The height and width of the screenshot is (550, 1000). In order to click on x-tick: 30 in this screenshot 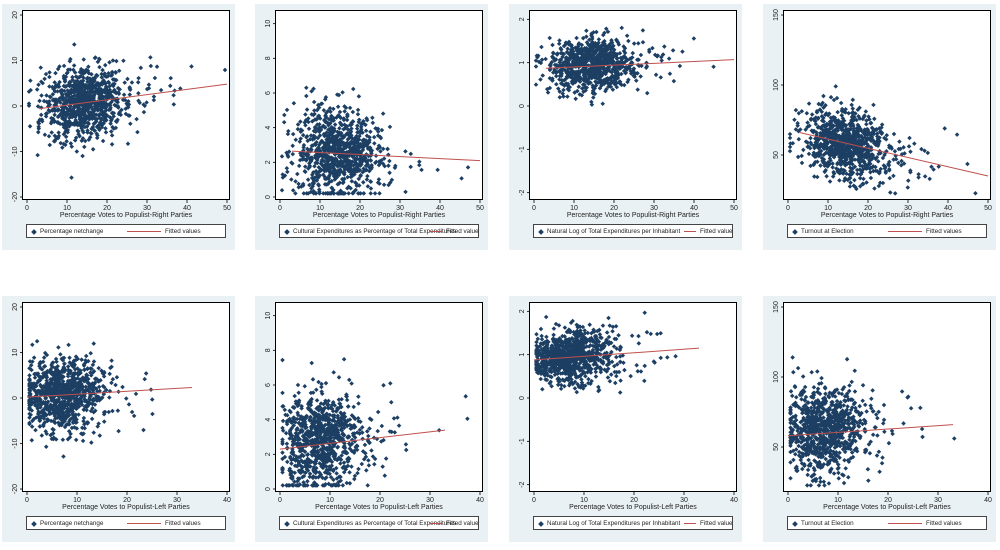, I will do `click(430, 498)`.